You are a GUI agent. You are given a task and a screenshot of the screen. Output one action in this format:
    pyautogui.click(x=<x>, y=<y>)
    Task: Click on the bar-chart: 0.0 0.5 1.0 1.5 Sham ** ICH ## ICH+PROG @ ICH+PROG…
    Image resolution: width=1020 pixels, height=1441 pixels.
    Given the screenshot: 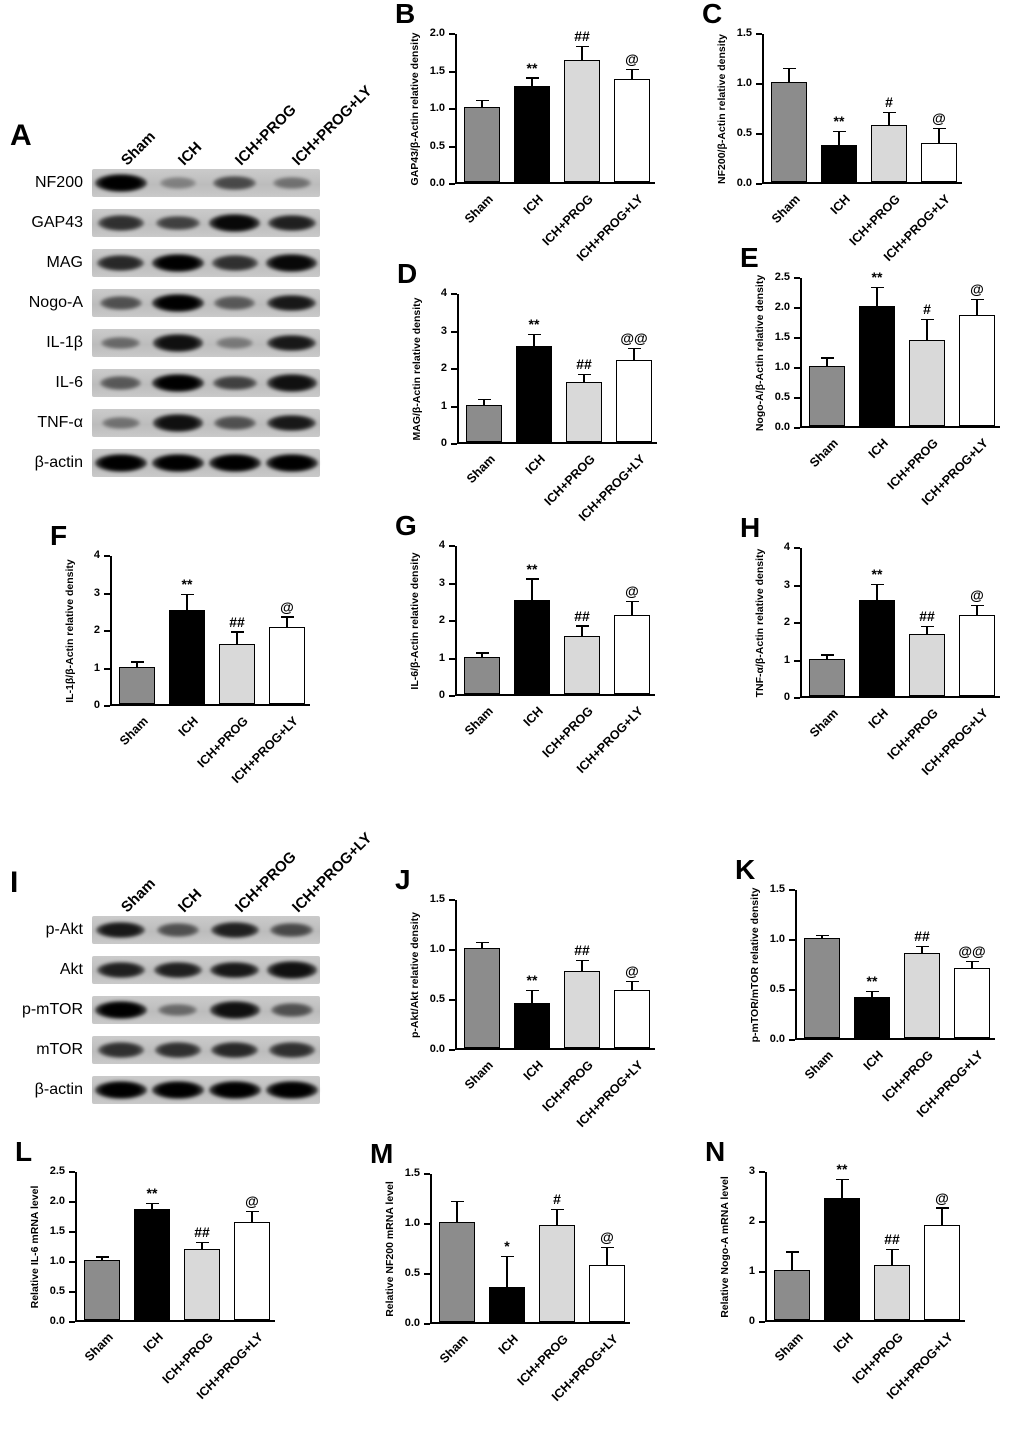 What is the action you would take?
    pyautogui.click(x=544, y=999)
    